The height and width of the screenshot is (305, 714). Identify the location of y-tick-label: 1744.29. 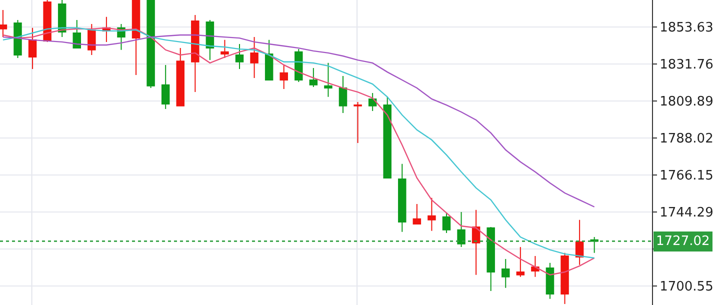
(687, 213).